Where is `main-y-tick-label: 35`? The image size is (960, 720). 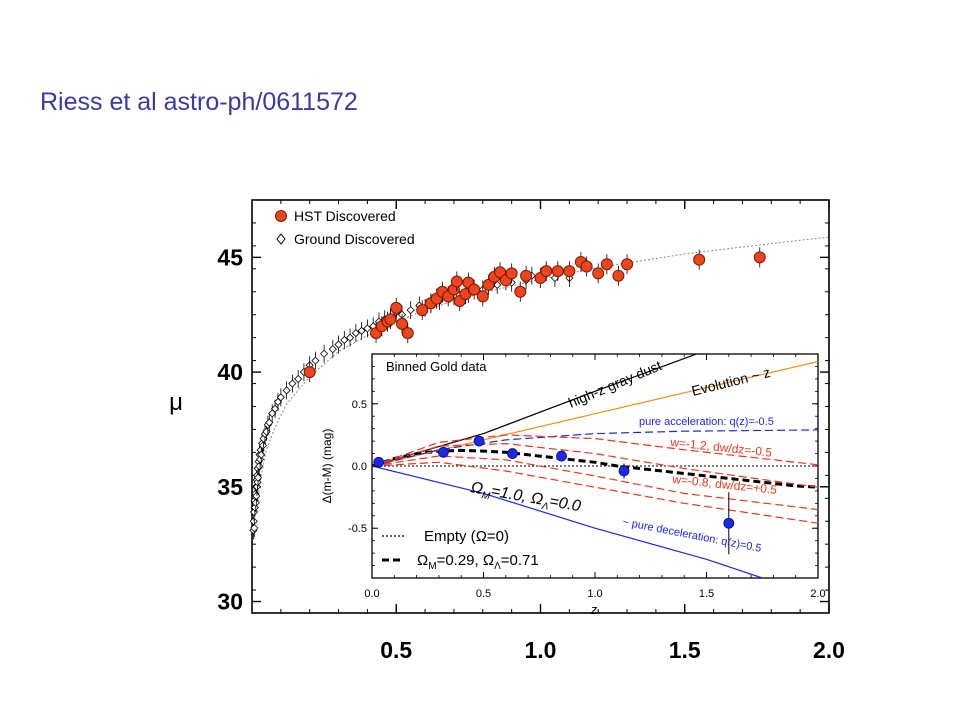
main-y-tick-label: 35 is located at coordinates (230, 487).